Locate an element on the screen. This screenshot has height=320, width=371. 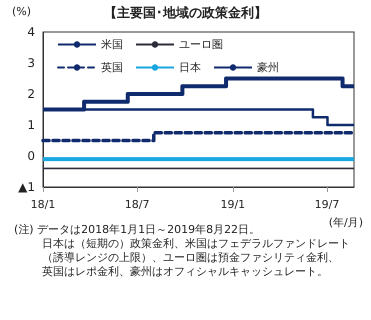
text: (注) データは2018年1月1日～2019年8月22日。 is located at coordinates (137, 229).